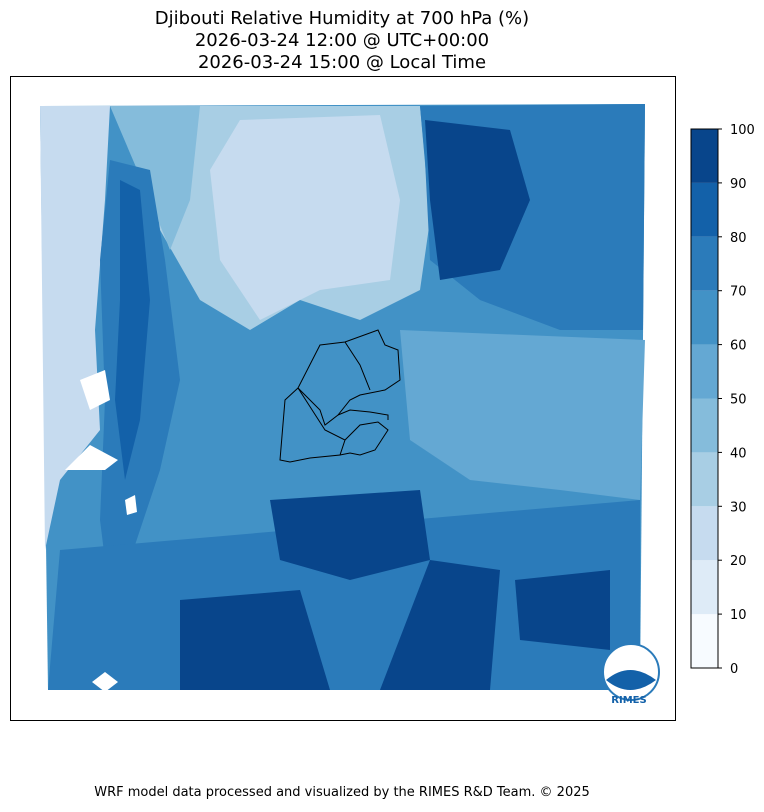 The width and height of the screenshot is (764, 812). Describe the element at coordinates (734, 669) in the screenshot. I see `colorbar-tick-label: 0` at that location.